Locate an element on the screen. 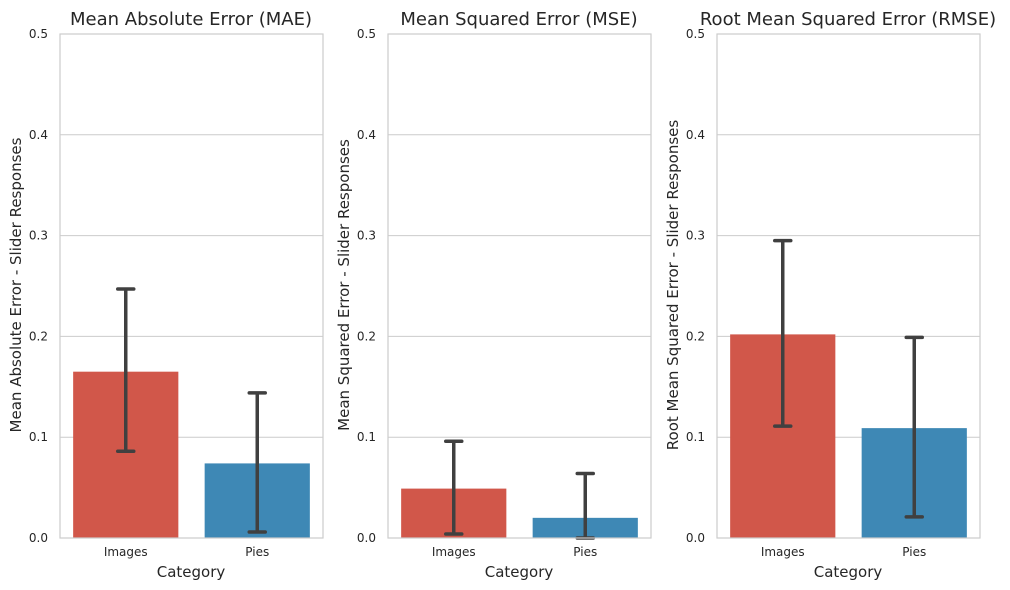 The height and width of the screenshot is (590, 1010). chart-title: Mean Absolute Error (MAE) is located at coordinates (191, 19).